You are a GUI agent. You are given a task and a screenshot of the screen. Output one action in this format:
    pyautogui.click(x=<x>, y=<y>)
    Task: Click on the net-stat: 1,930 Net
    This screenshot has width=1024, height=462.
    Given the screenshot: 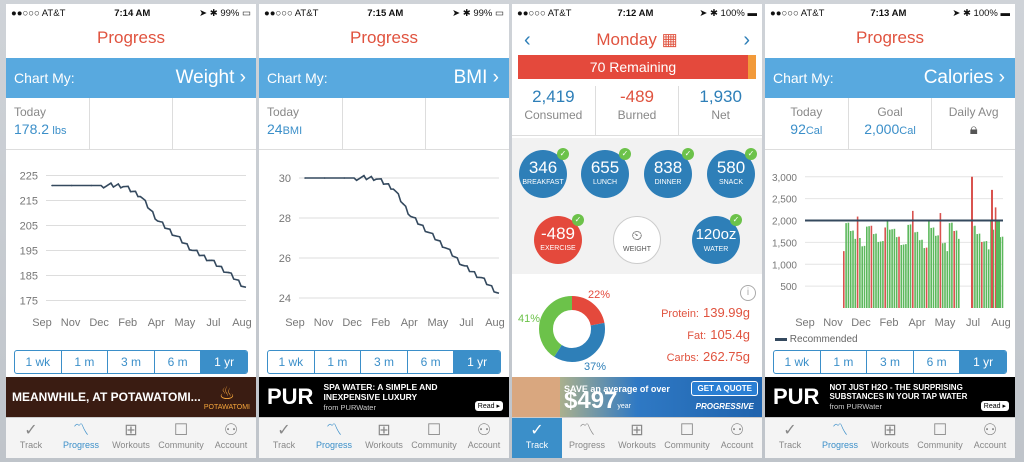 What is the action you would take?
    pyautogui.click(x=720, y=104)
    